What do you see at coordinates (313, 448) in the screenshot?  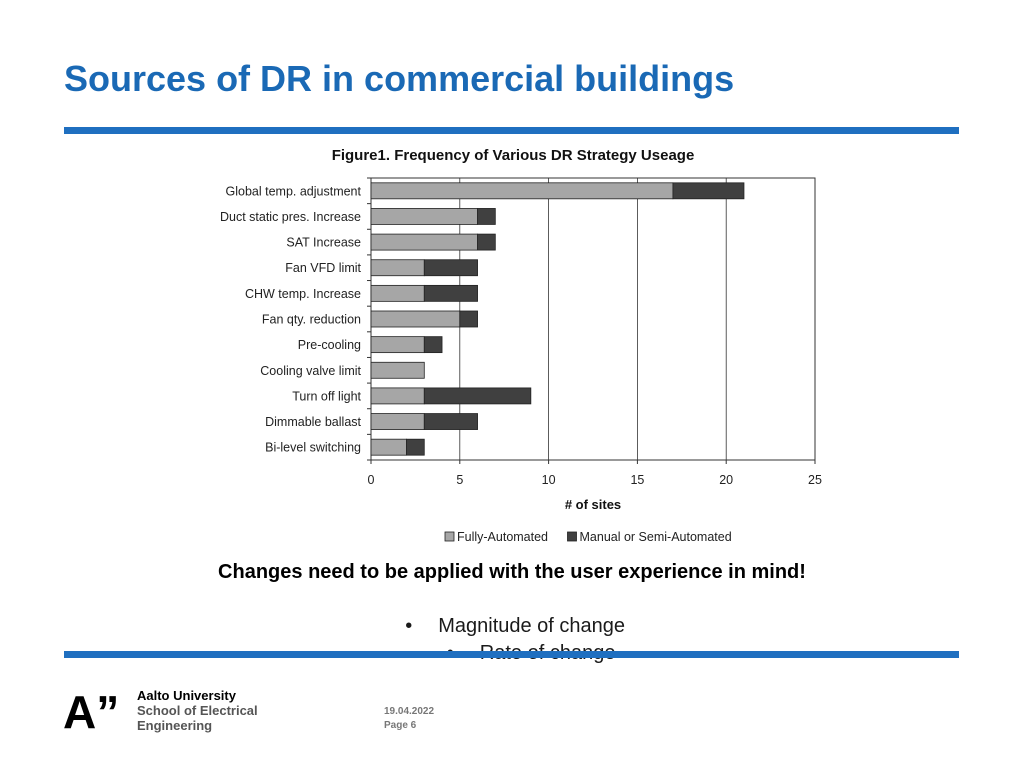 I see `y-tick-label: Bi-level switching` at bounding box center [313, 448].